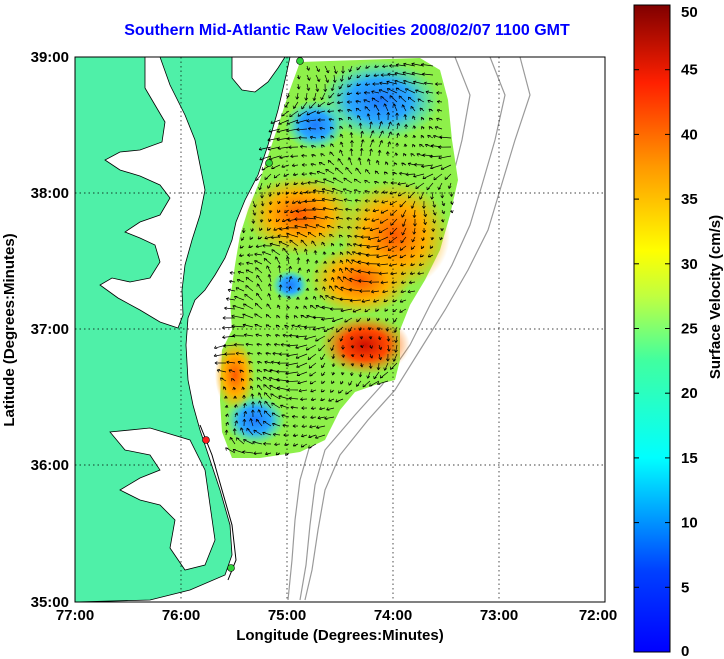 This screenshot has width=724, height=659. Describe the element at coordinates (50, 465) in the screenshot. I see `y-tick-label: 36:00` at that location.